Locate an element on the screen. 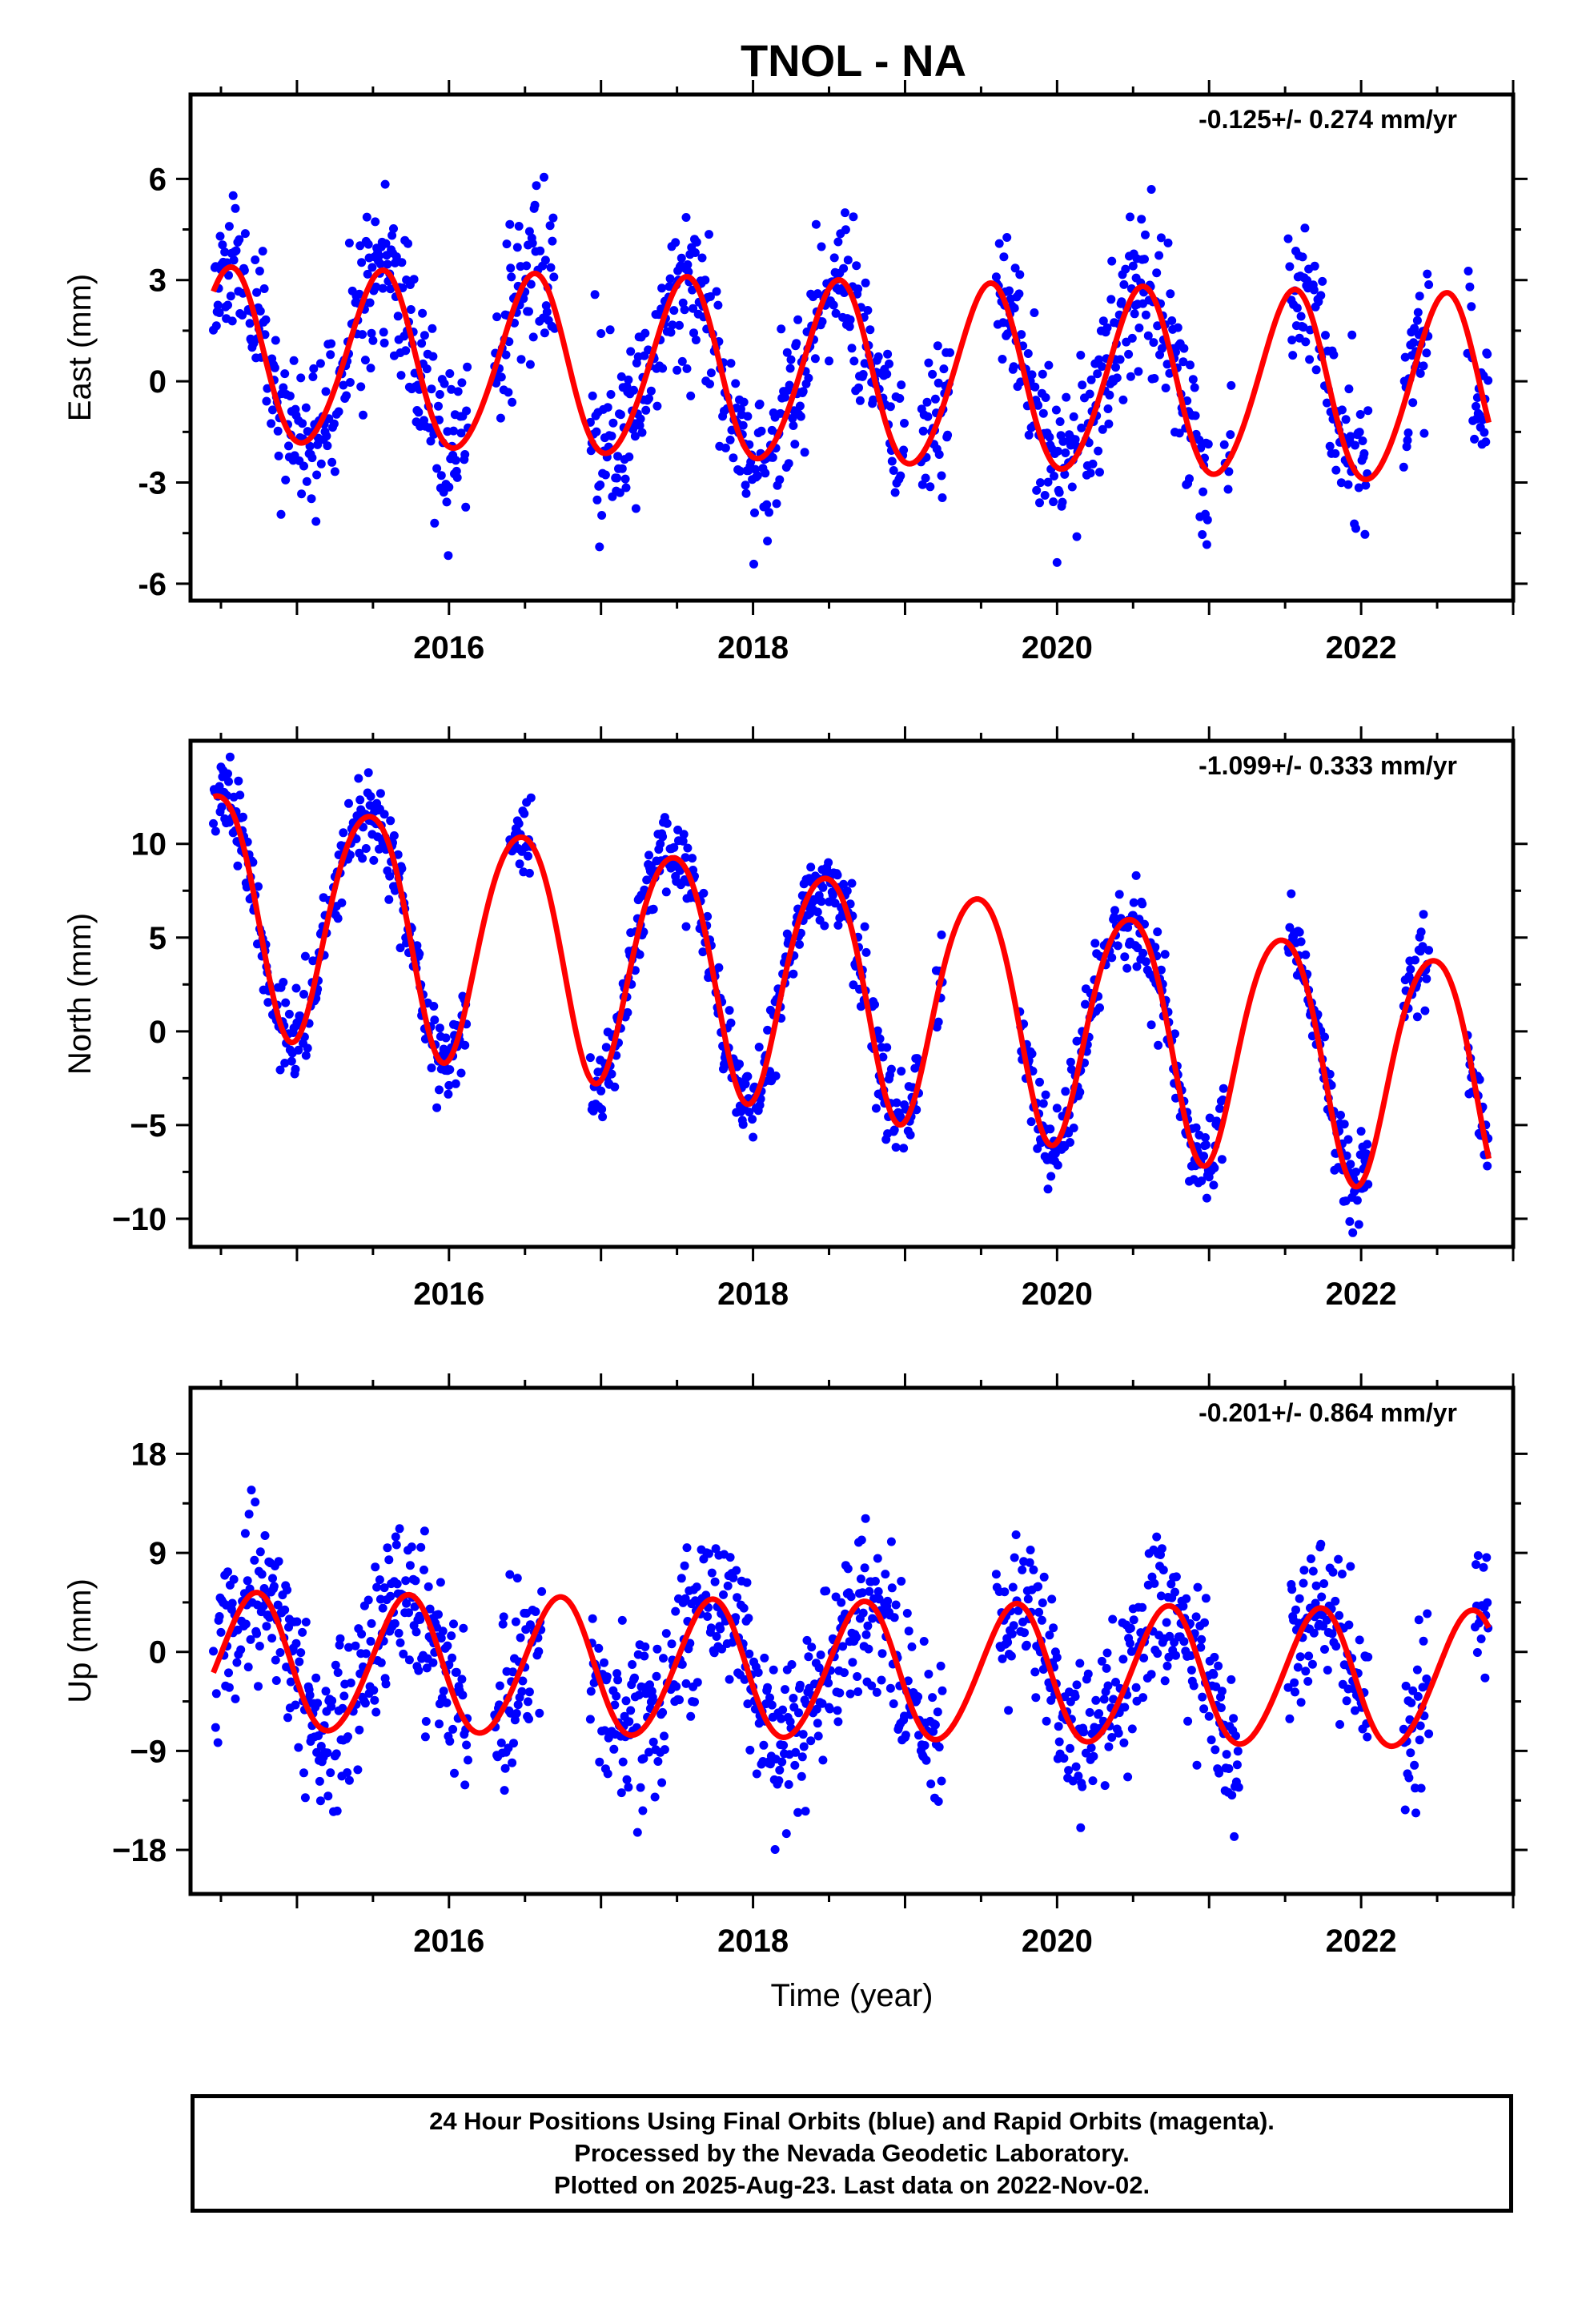 This screenshot has width=1582, height=2324. y-tick-label: 3 is located at coordinates (158, 281).